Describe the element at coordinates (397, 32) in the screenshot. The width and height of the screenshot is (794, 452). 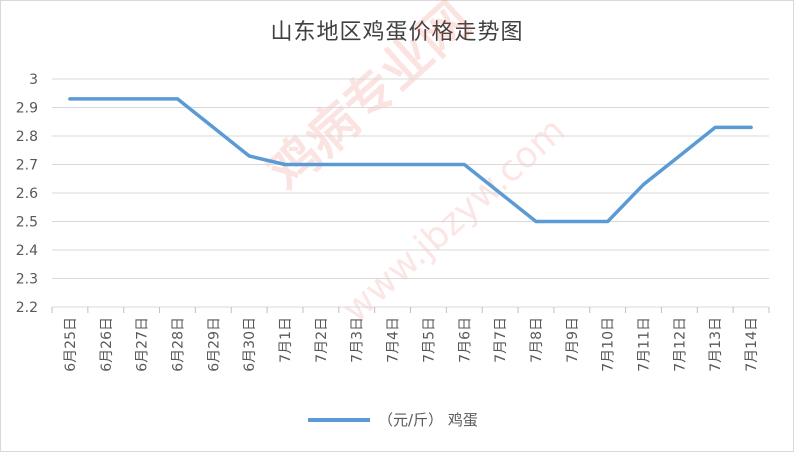
I see `chart-title: 山东地区鸡蛋价格走势图` at that location.